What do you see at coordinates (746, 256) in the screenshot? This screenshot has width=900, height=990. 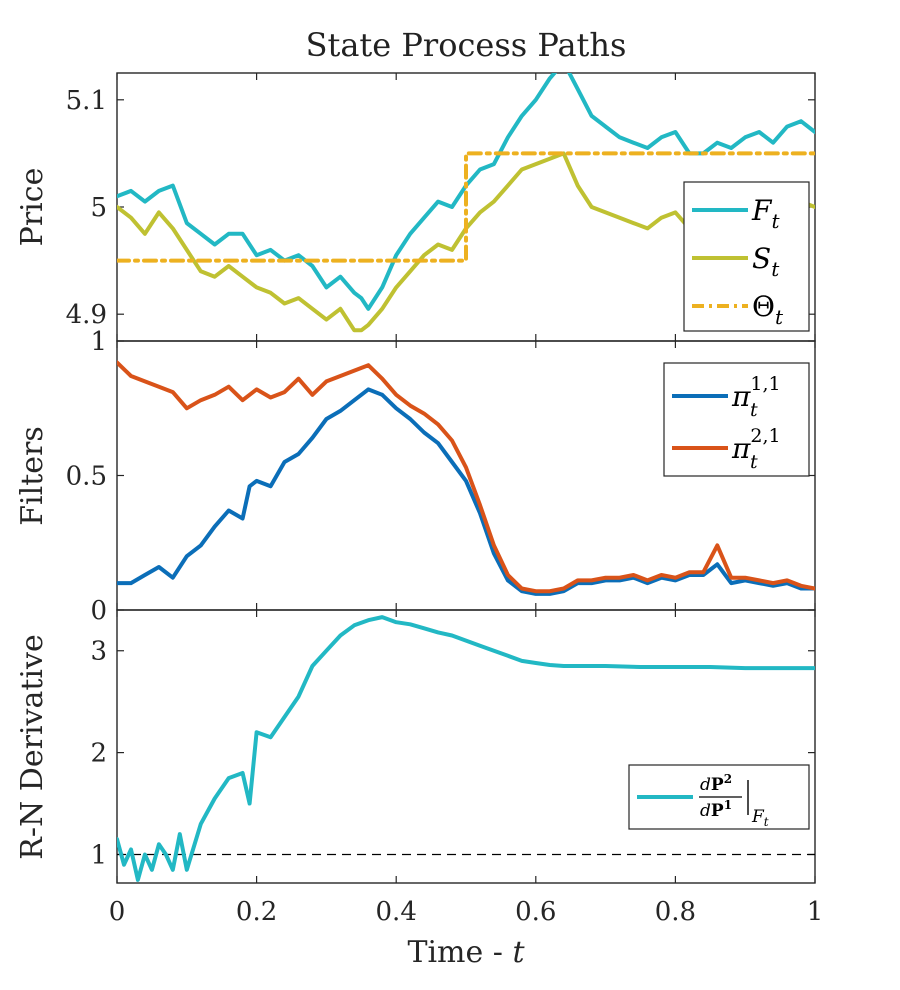 I see `price-legend: Ft St Θt` at bounding box center [746, 256].